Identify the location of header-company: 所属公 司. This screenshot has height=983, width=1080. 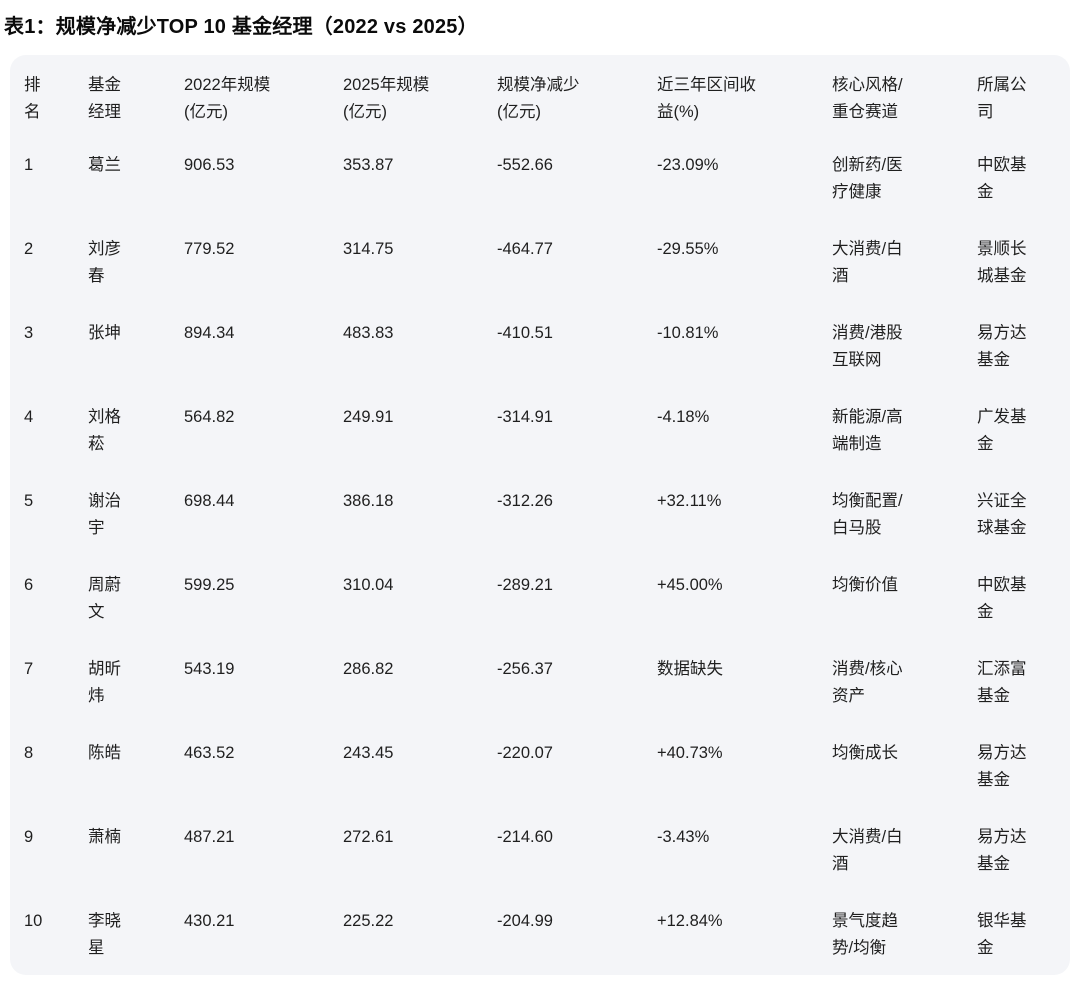
(1002, 98).